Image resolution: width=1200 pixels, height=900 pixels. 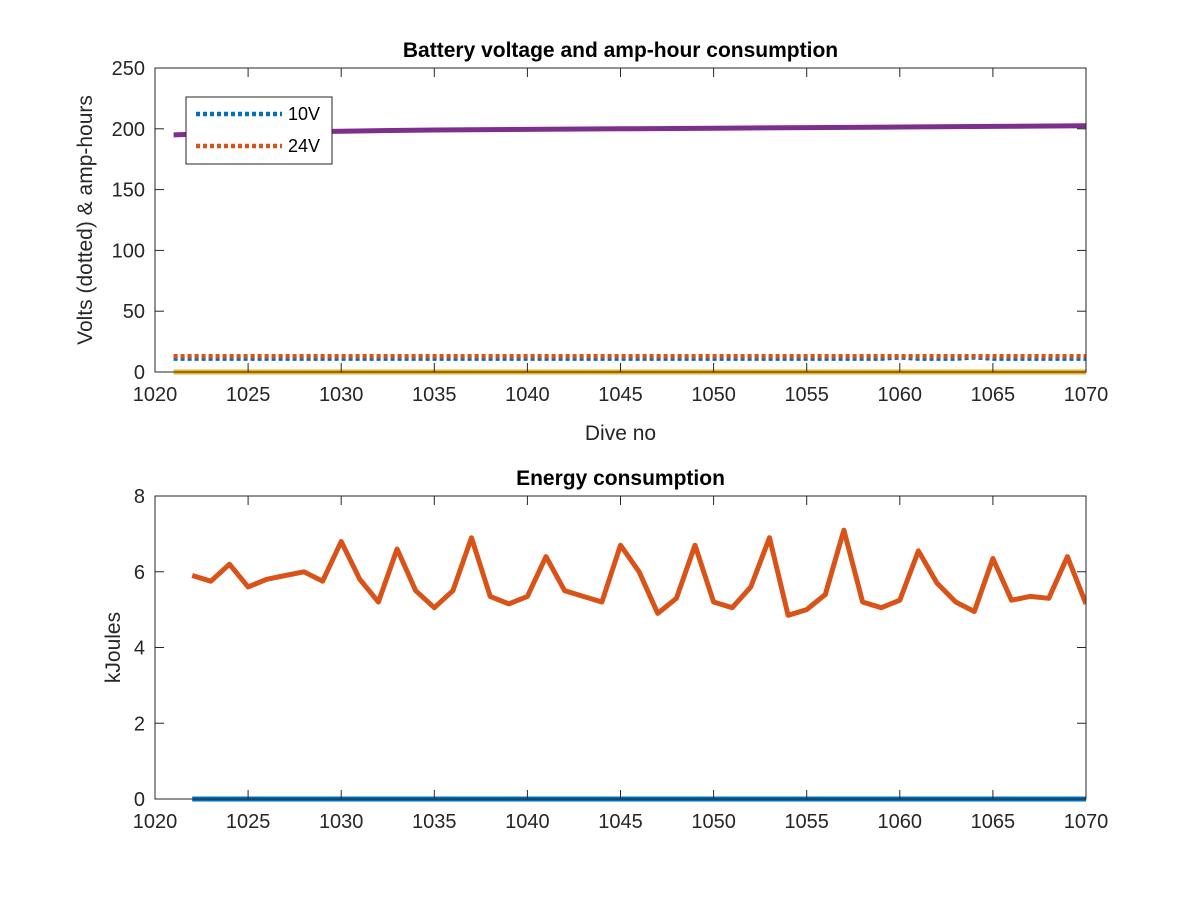 What do you see at coordinates (139, 573) in the screenshot?
I see `y-tick-label: 6` at bounding box center [139, 573].